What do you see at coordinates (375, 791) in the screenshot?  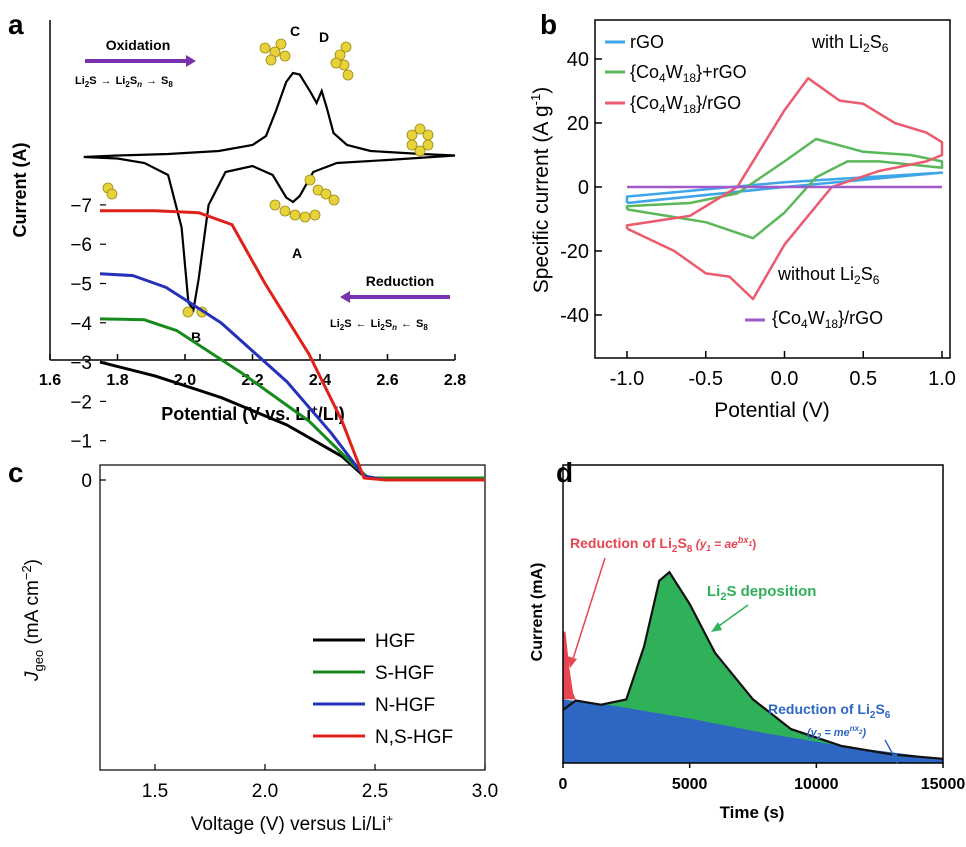 I see `x-tick-label: 2.5` at bounding box center [375, 791].